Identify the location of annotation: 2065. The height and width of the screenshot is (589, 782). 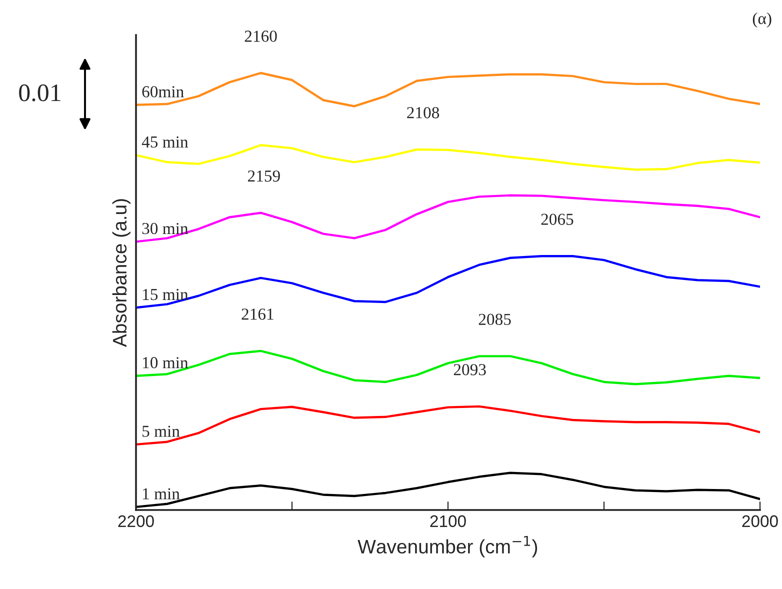
(557, 219).